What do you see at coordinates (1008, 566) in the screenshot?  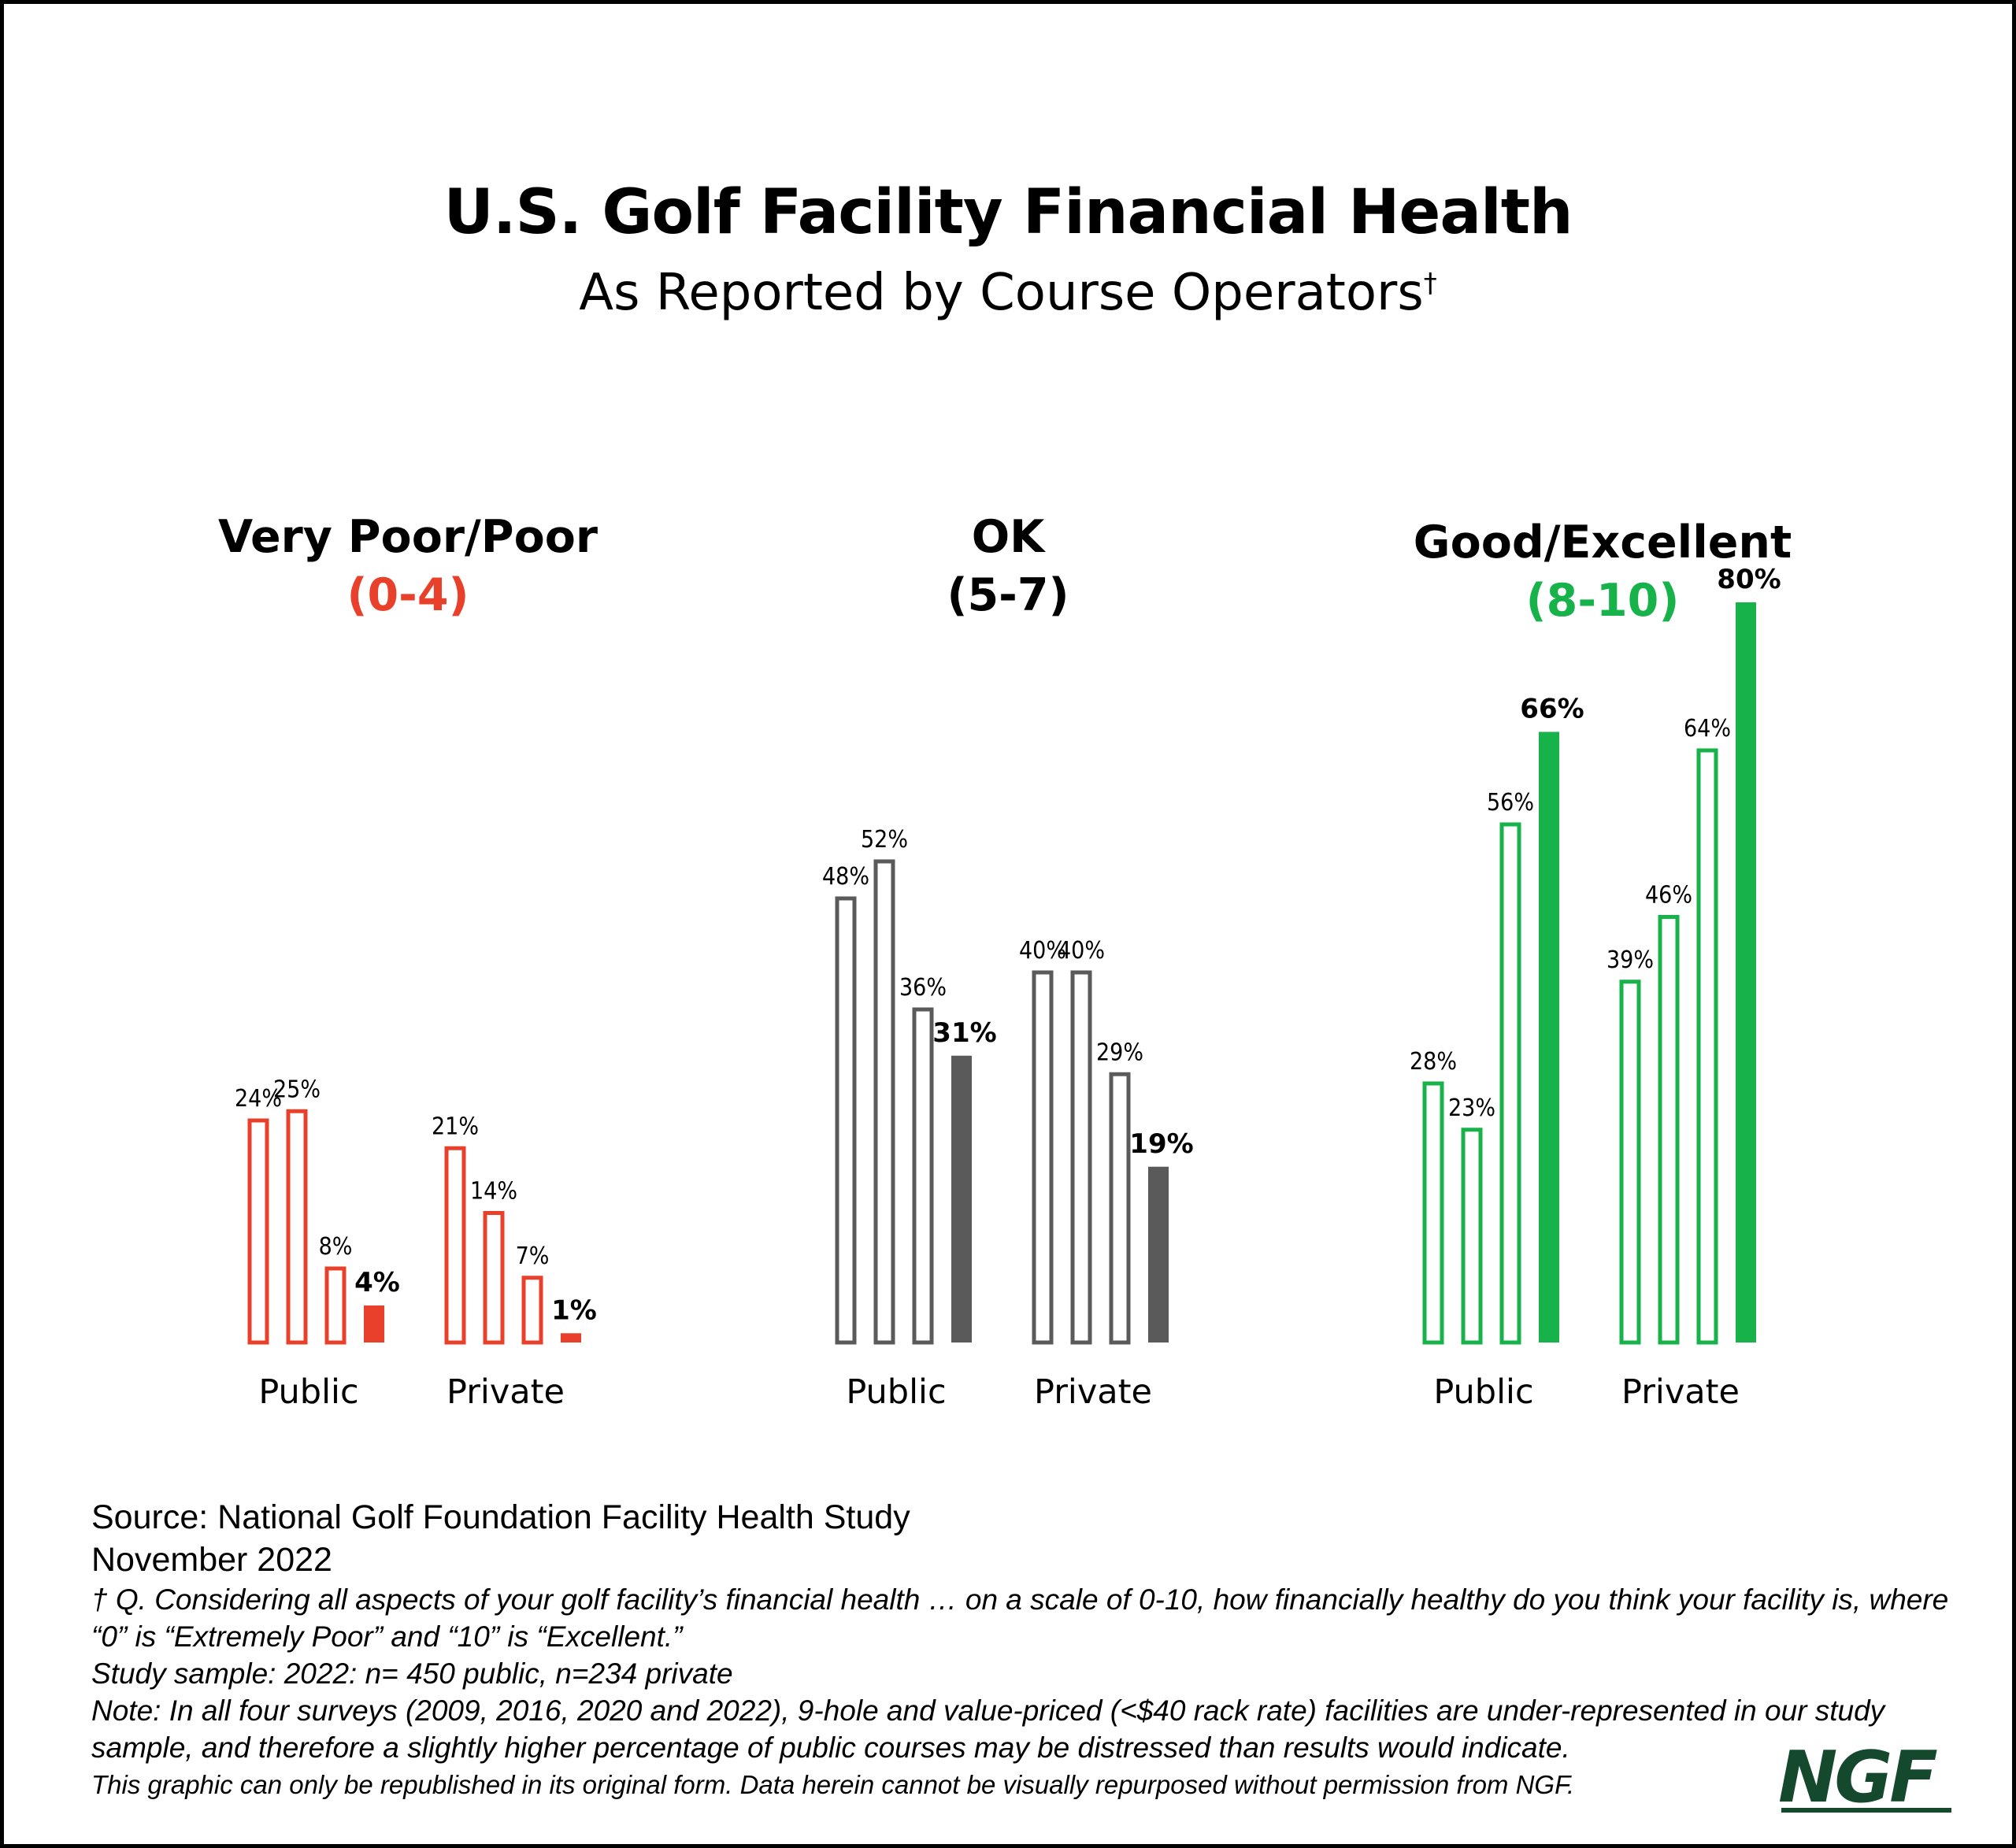 I see `group-title-ok: OK (5-7)` at bounding box center [1008, 566].